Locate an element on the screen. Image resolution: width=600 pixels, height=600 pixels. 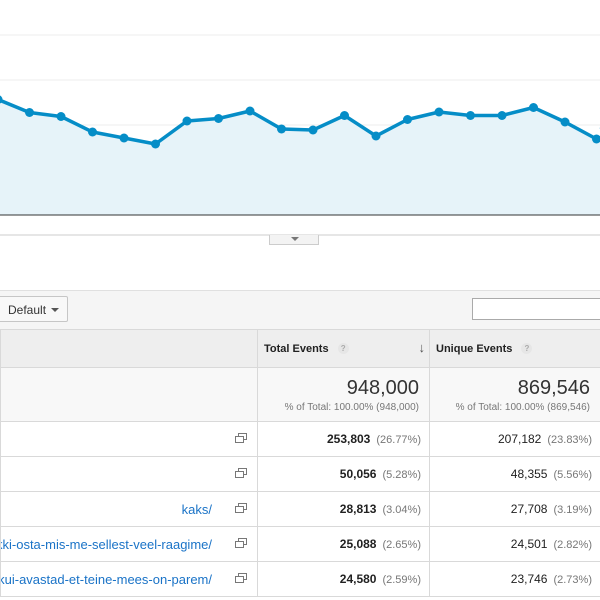
unique-events-cell: 24,501 (2.82%) is located at coordinates (514, 544).